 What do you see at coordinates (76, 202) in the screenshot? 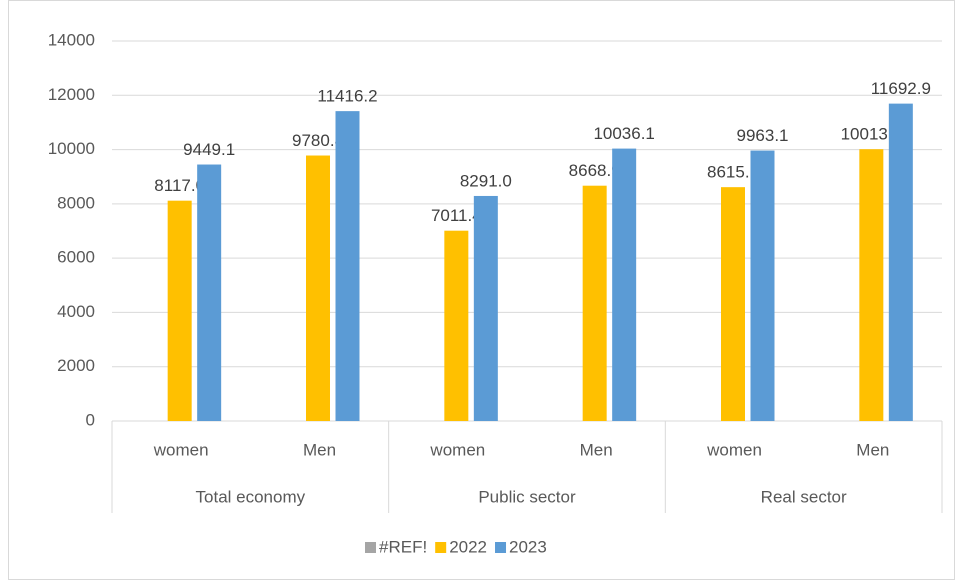
I see `y-tick-label: 8000` at bounding box center [76, 202].